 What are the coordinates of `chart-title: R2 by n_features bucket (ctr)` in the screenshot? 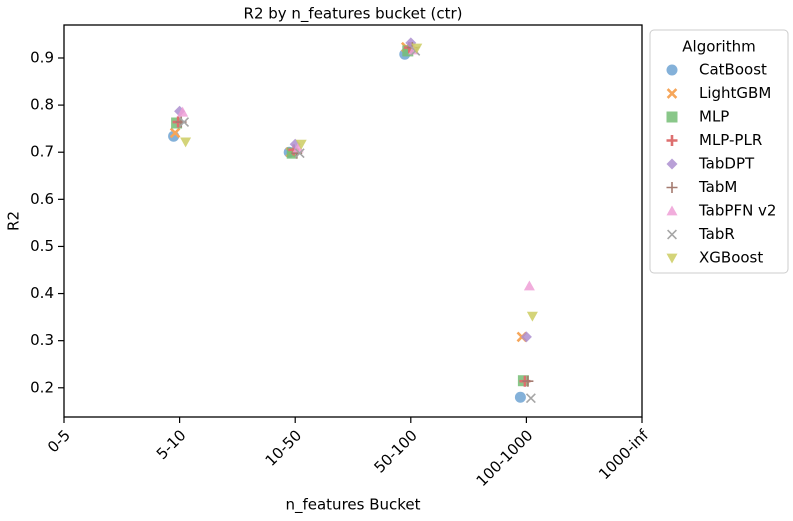 It's located at (353, 14).